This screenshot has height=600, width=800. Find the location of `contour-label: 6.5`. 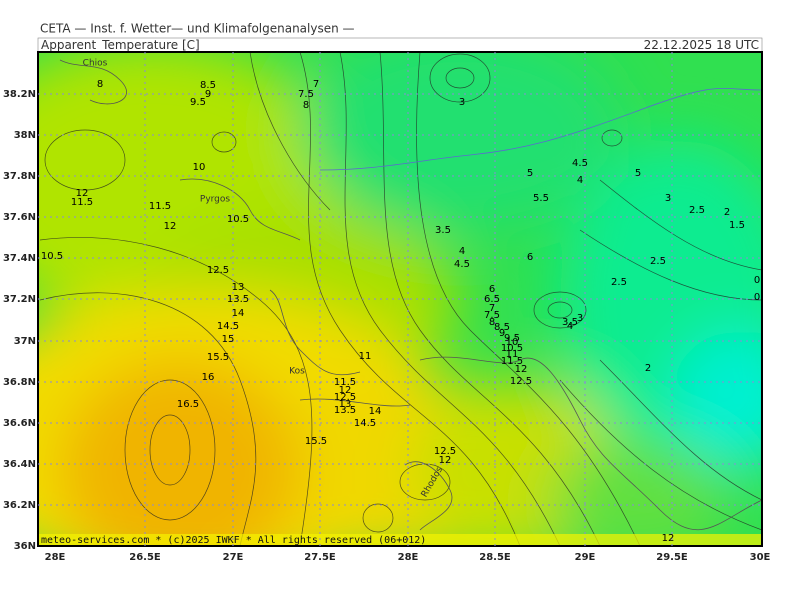

contour-label: 6.5 is located at coordinates (492, 299).